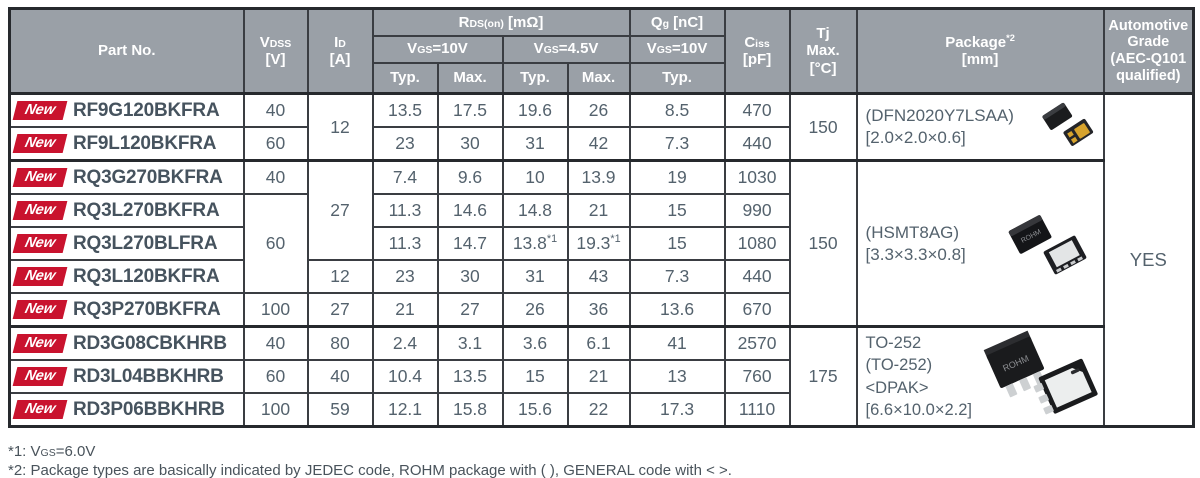  I want to click on cell-id: 80, so click(340, 343).